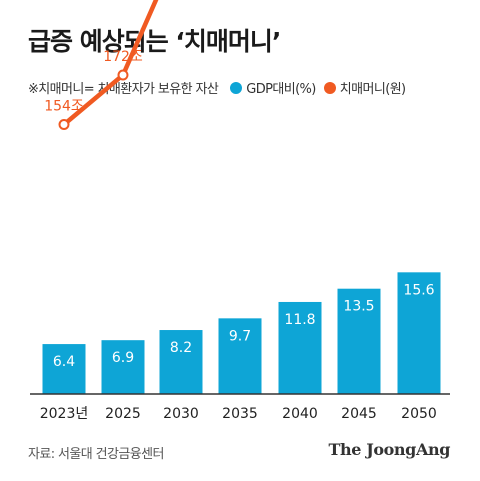  What do you see at coordinates (181, 414) in the screenshot?
I see `x-tick-label-2: 2030` at bounding box center [181, 414].